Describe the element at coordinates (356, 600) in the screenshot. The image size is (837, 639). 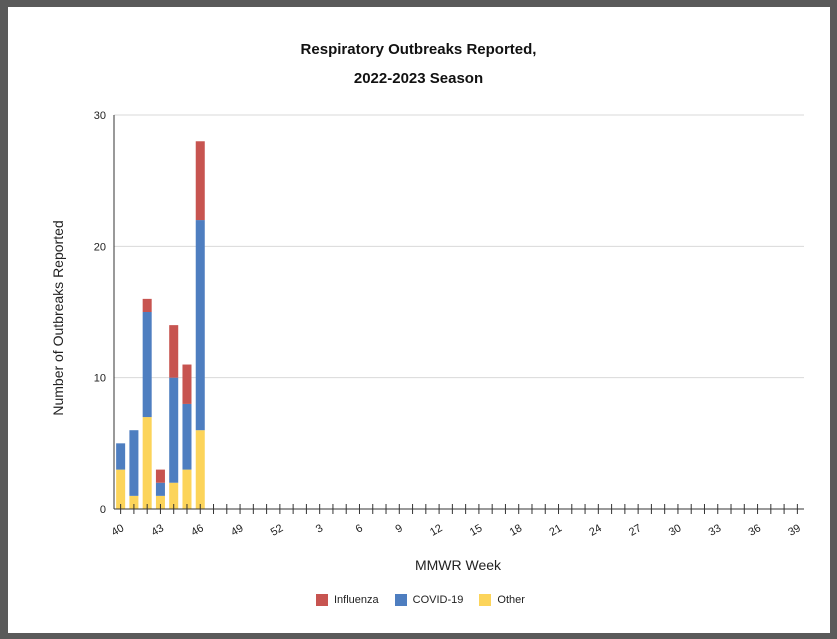
I see `legend-label: Influenza` at that location.